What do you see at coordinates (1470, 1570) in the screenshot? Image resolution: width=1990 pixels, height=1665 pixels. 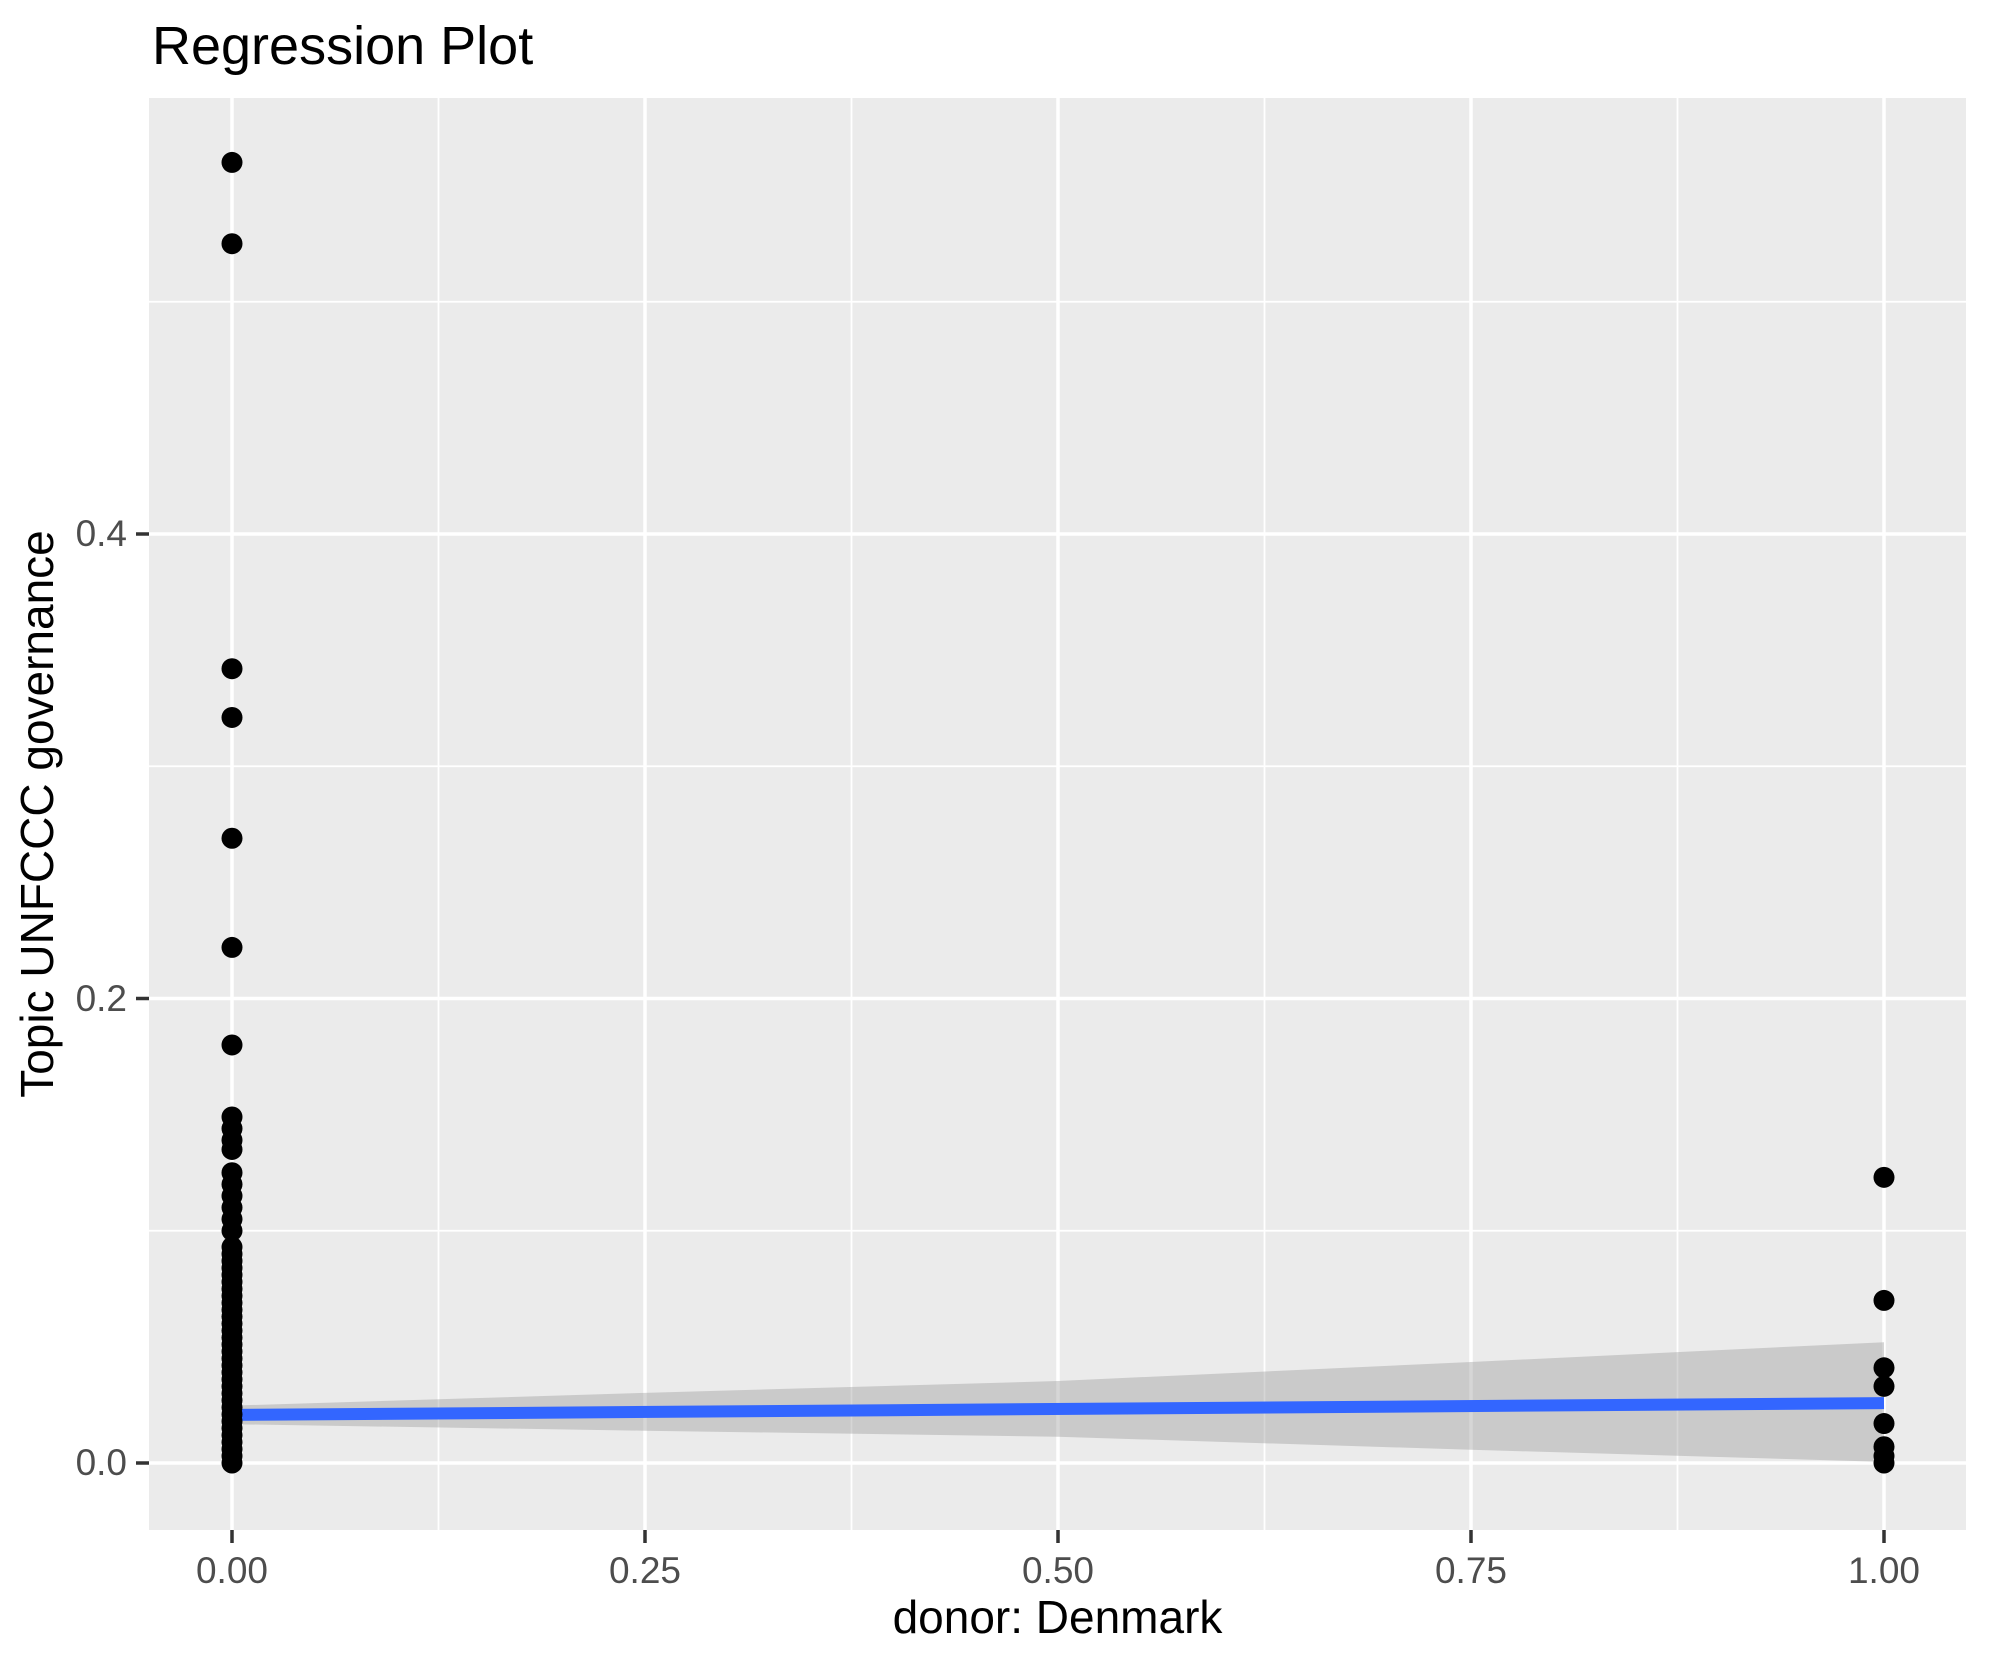 I see `x-tick-label: 0.75` at bounding box center [1470, 1570].